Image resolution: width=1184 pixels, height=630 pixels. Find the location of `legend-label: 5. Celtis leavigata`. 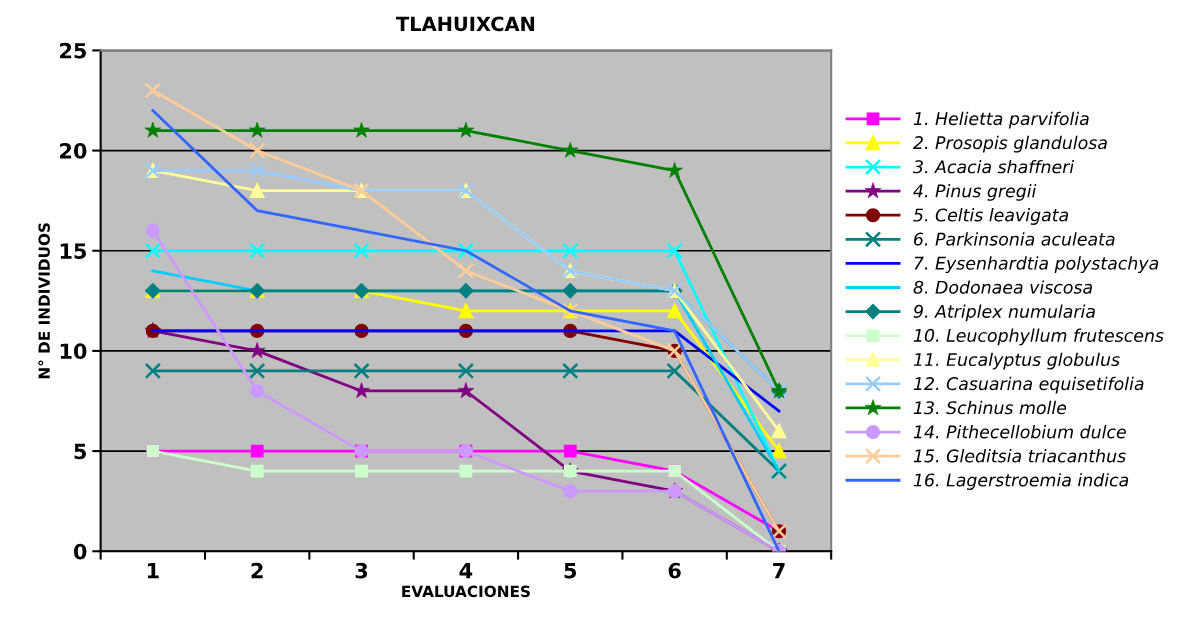

legend-label: 5. Celtis leavigata is located at coordinates (991, 216).